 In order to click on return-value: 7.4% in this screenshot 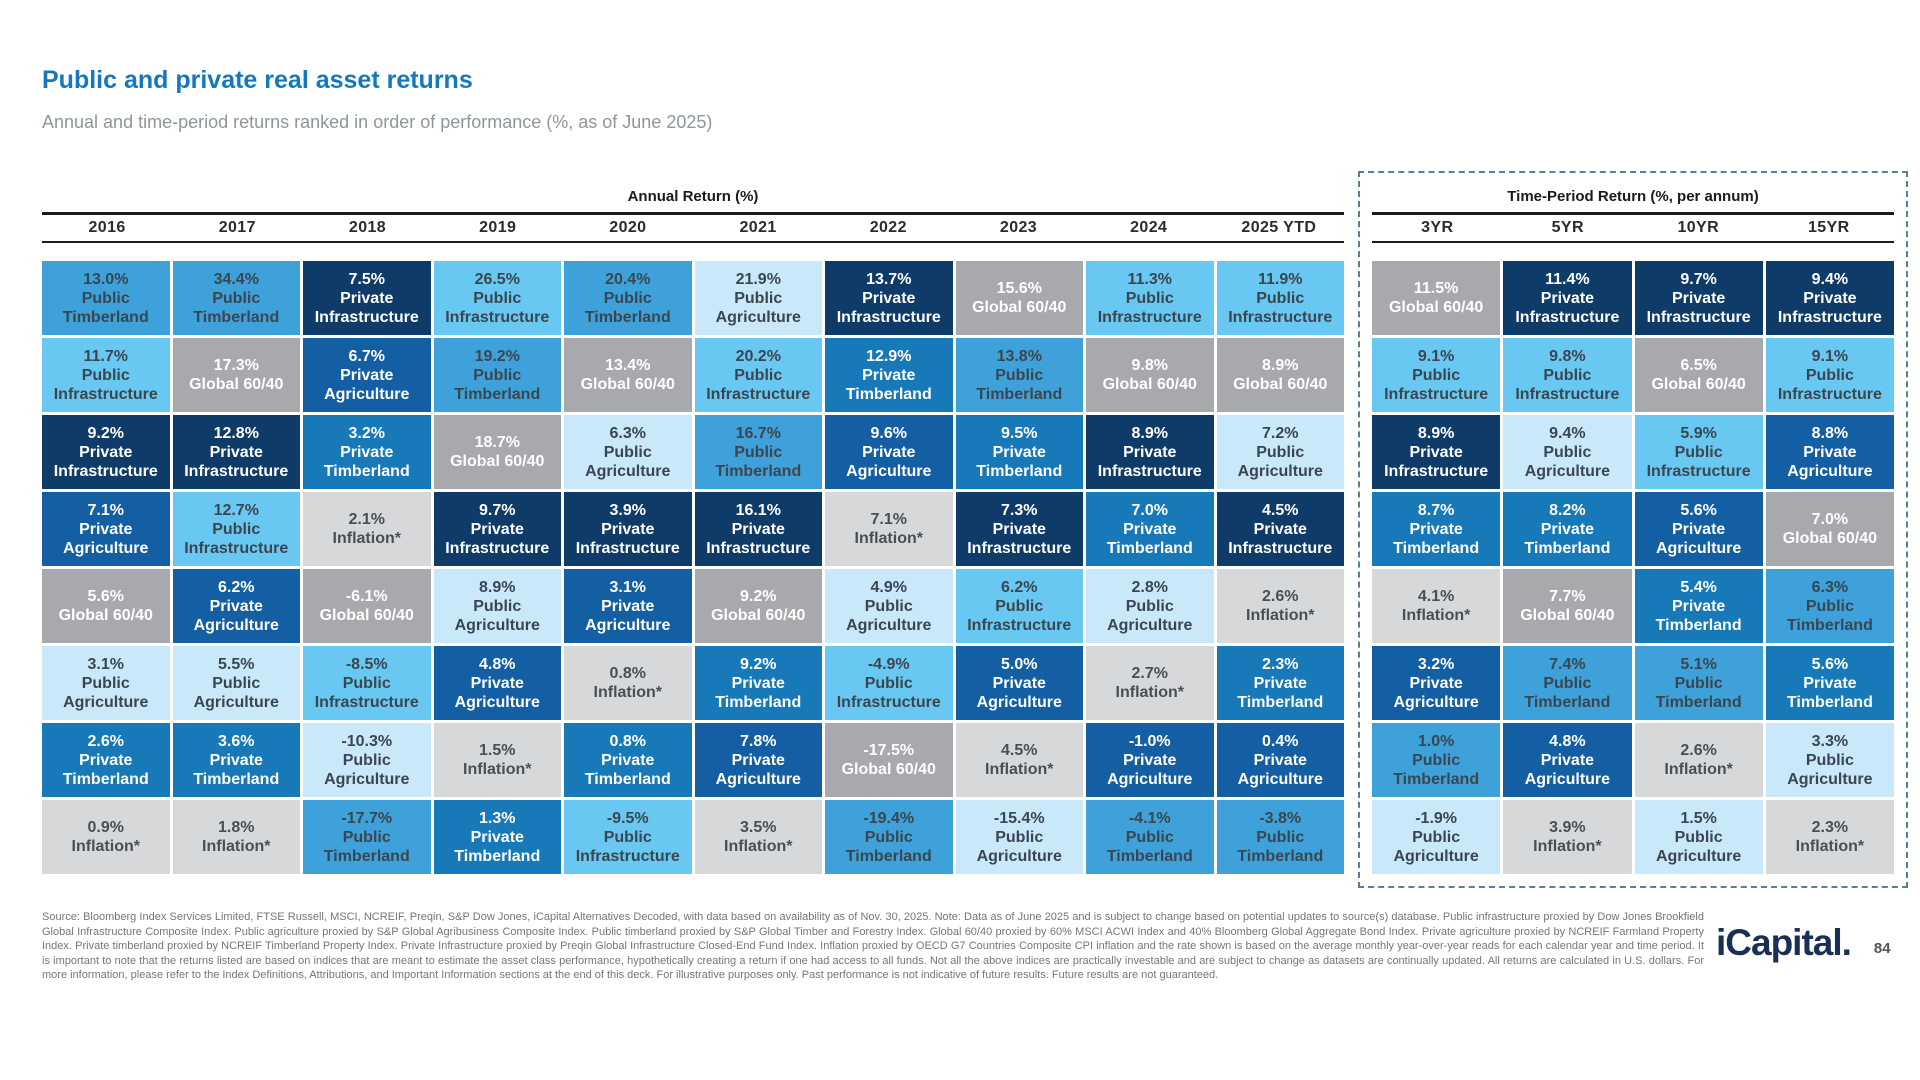, I will do `click(1567, 664)`.